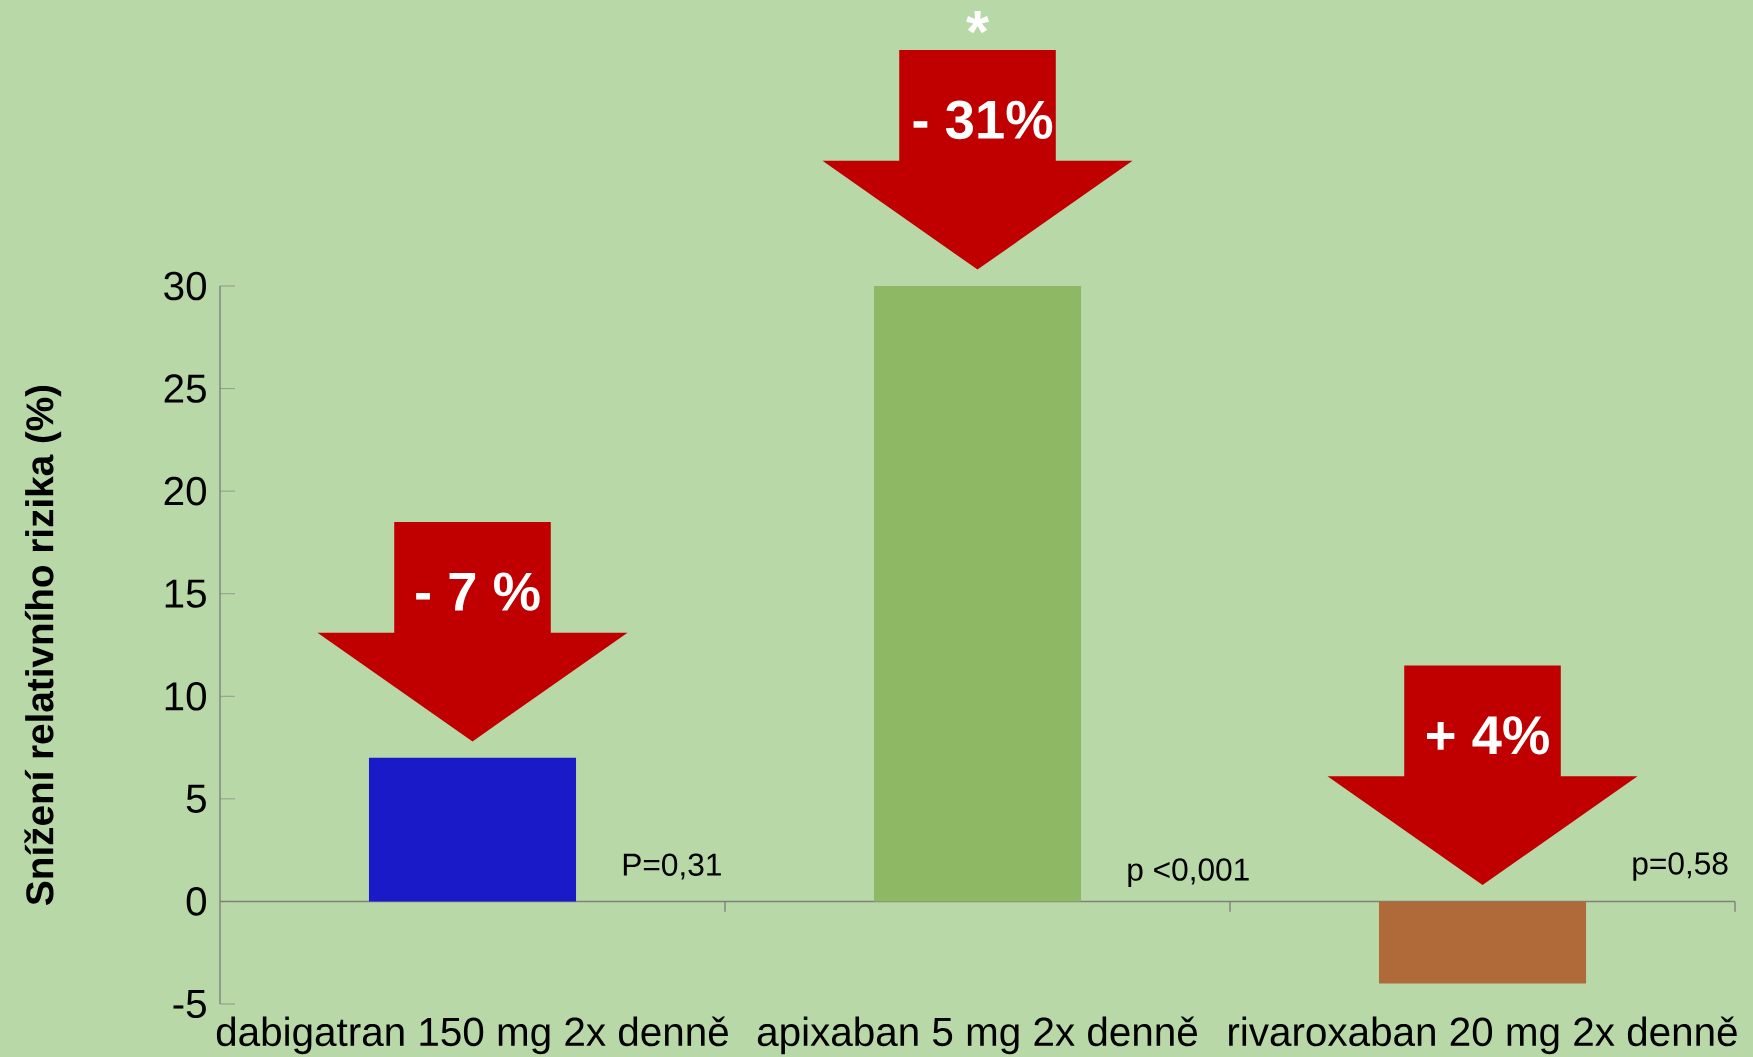 This screenshot has height=1057, width=1753. What do you see at coordinates (185, 593) in the screenshot?
I see `y-tick-label: 15` at bounding box center [185, 593].